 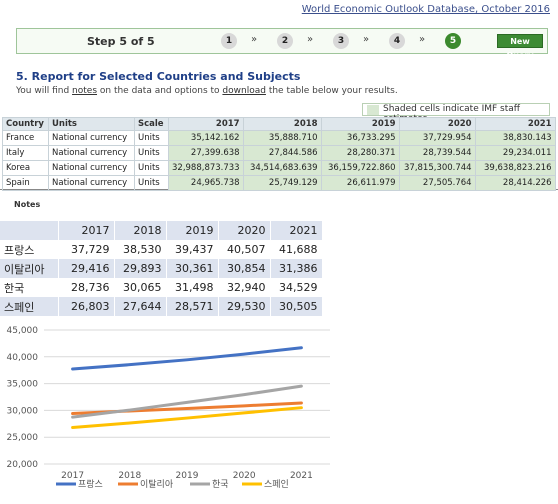 I want to click on legend-label: 프랑스, so click(x=90, y=484).